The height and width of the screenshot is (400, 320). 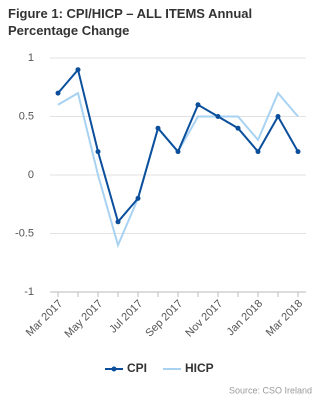 I want to click on y-tick-label: -1, so click(x=29, y=292).